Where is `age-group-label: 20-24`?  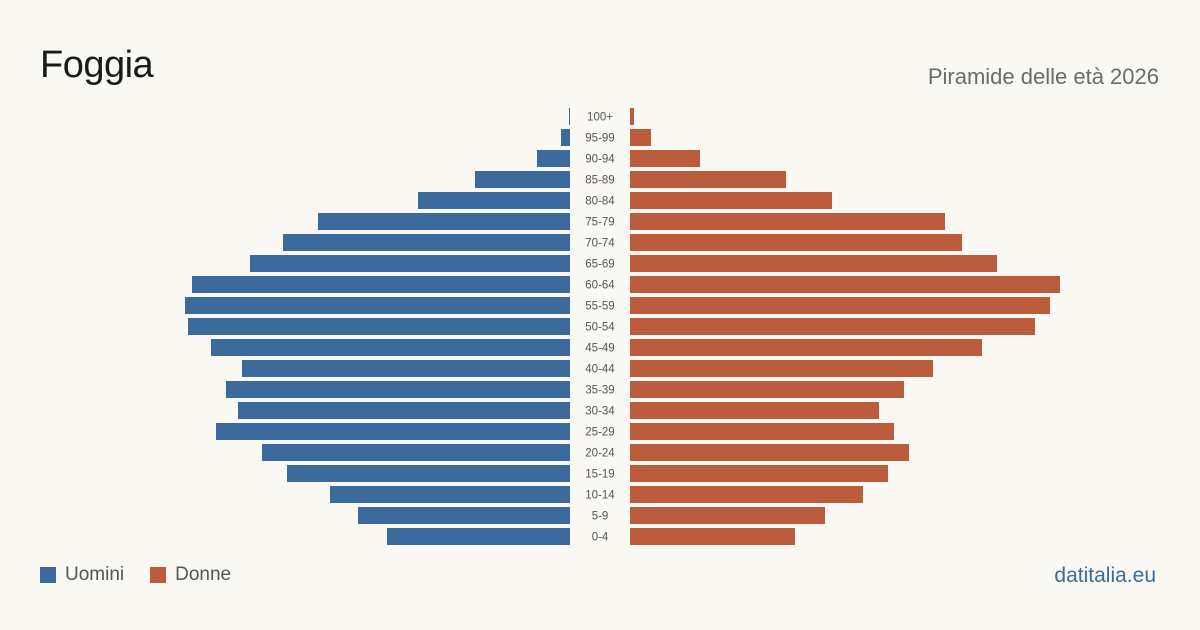
age-group-label: 20-24 is located at coordinates (600, 454).